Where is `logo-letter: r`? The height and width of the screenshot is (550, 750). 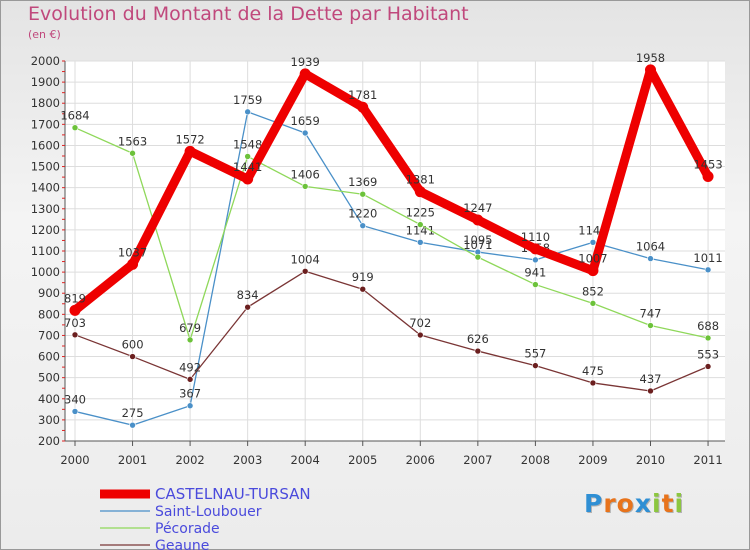 logo-letter: r is located at coordinates (610, 503).